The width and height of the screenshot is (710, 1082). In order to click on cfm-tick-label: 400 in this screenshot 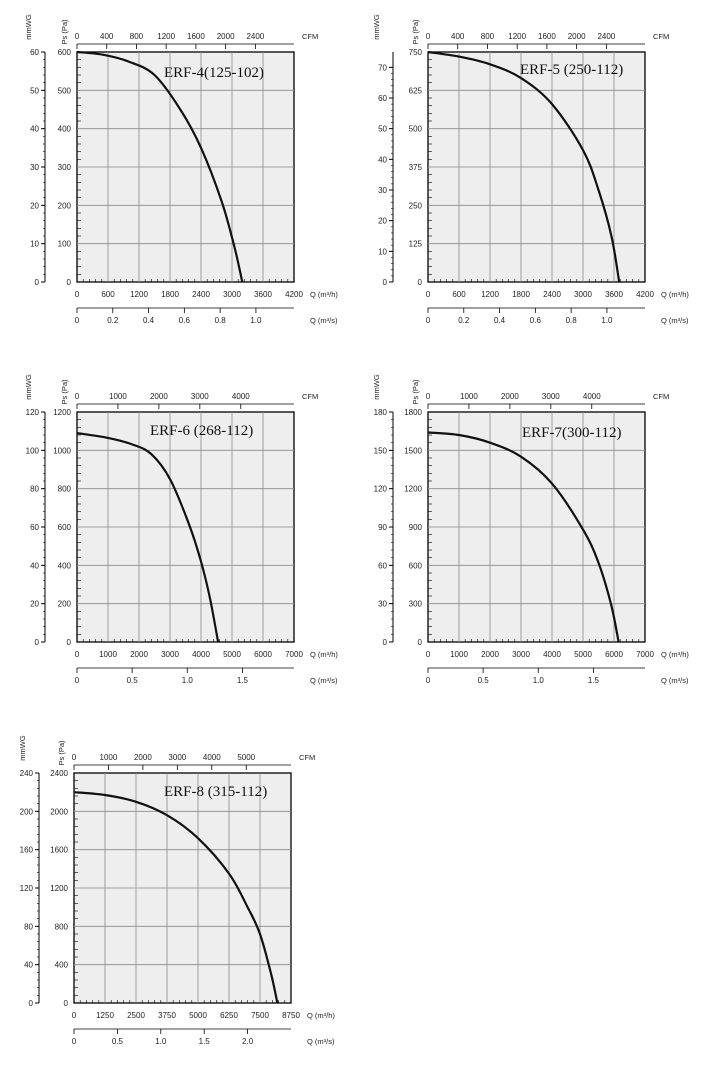, I will do `click(107, 36)`.